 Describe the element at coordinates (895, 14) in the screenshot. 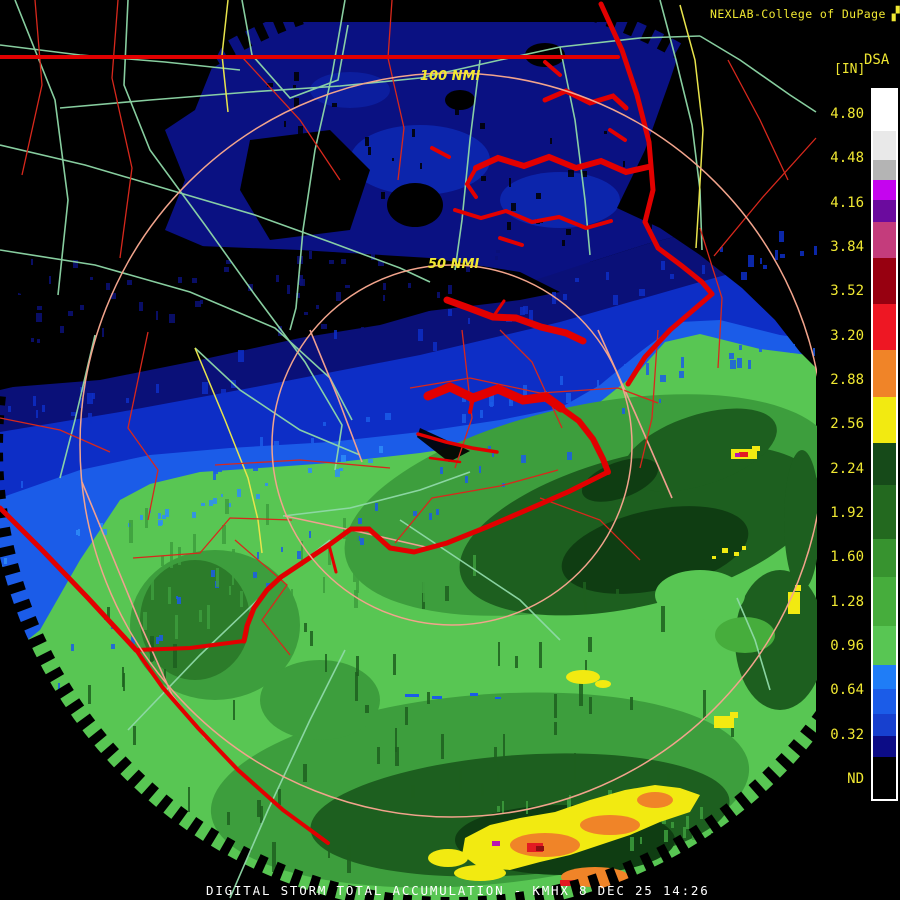

I see `nexlab-logo-icon: ▞` at that location.